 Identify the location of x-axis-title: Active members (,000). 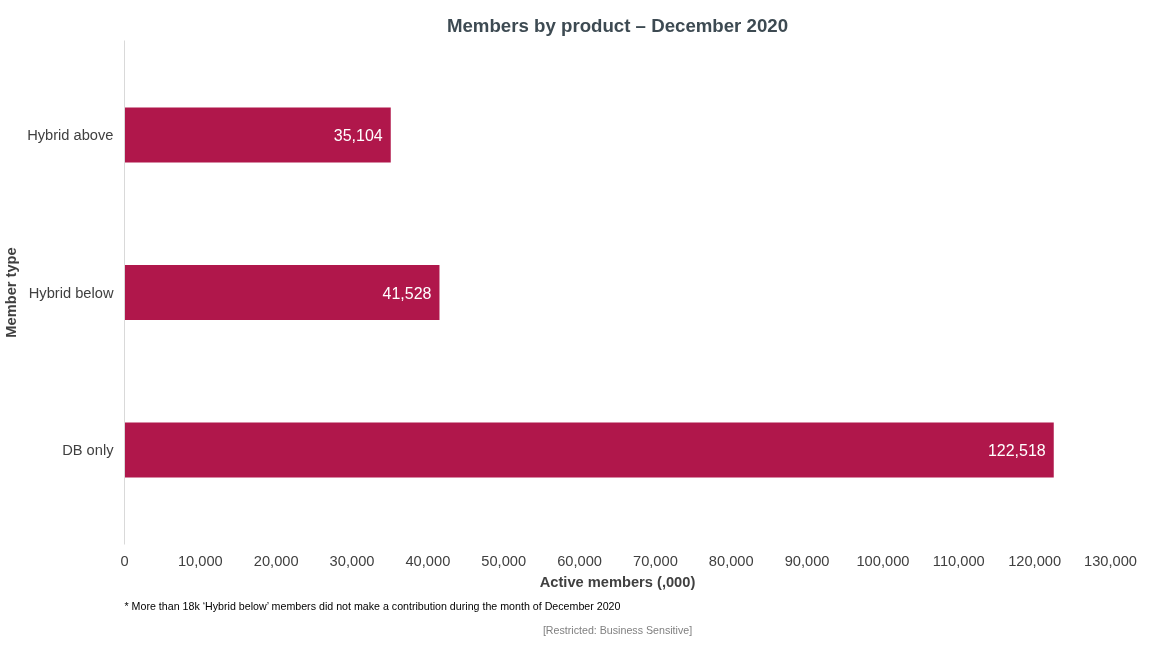
(617, 581).